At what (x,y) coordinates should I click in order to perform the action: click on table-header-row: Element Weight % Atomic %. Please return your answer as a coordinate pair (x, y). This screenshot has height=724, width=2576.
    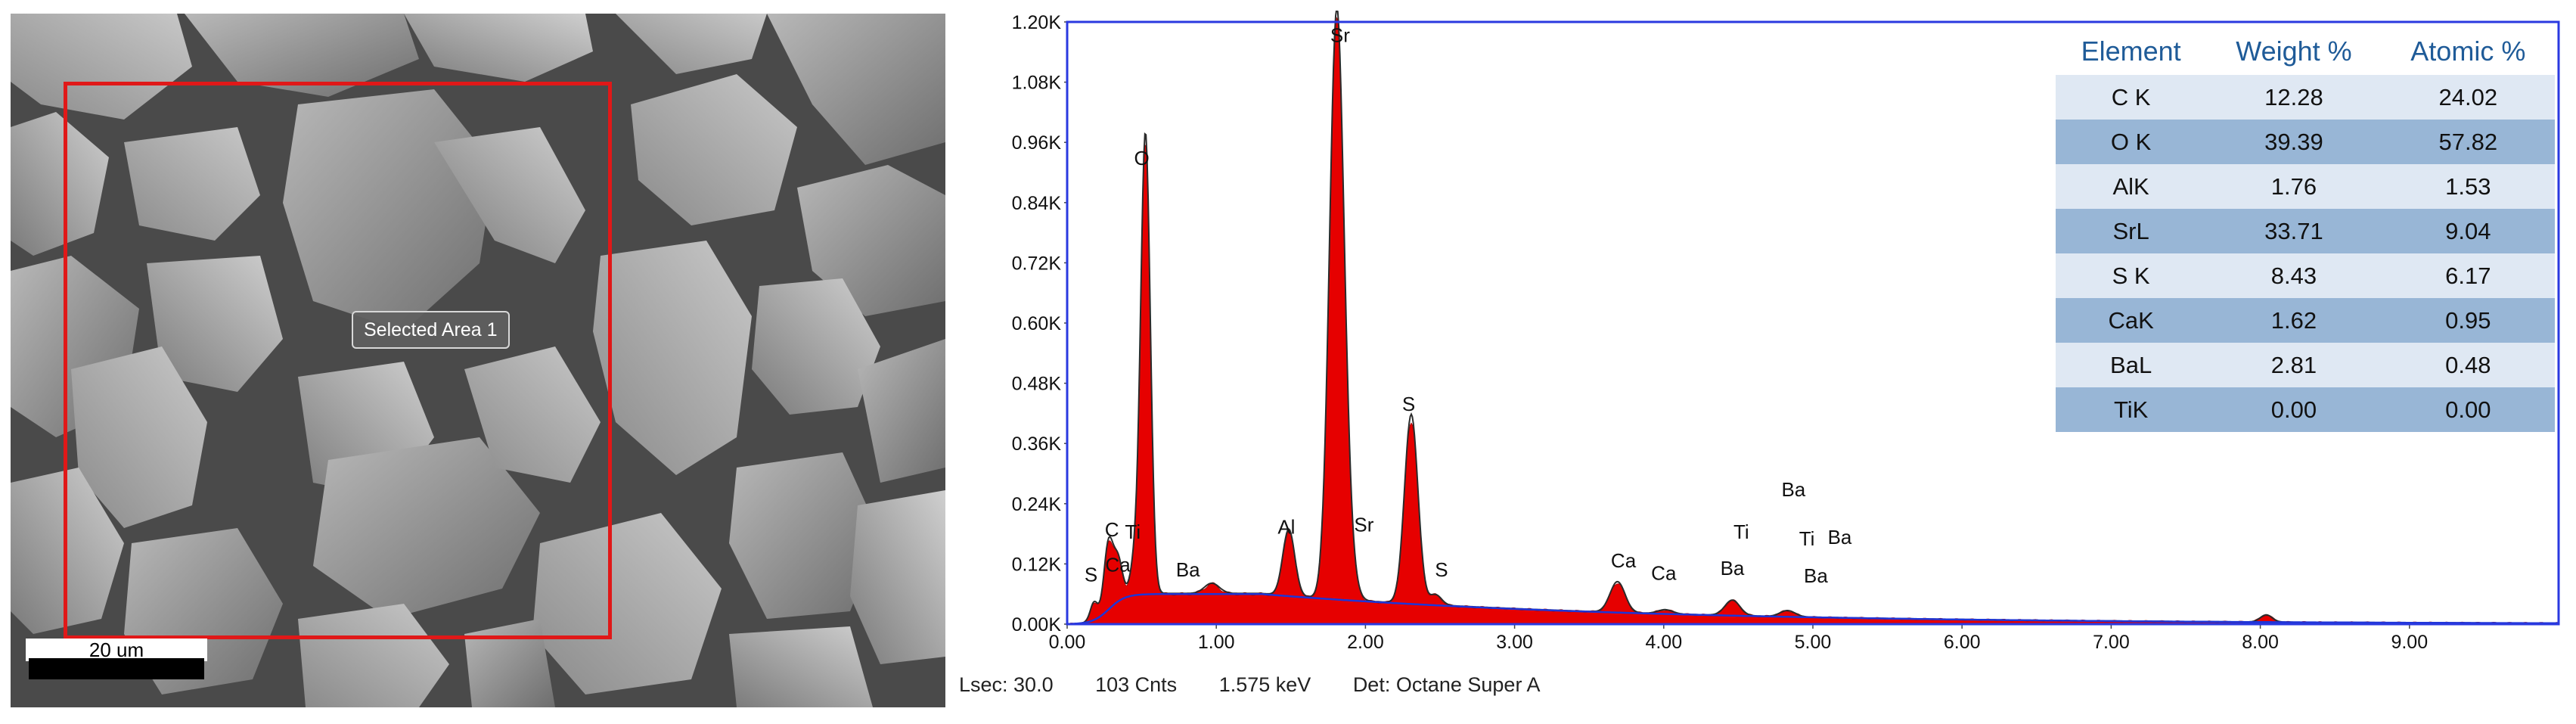
    Looking at the image, I should click on (2305, 51).